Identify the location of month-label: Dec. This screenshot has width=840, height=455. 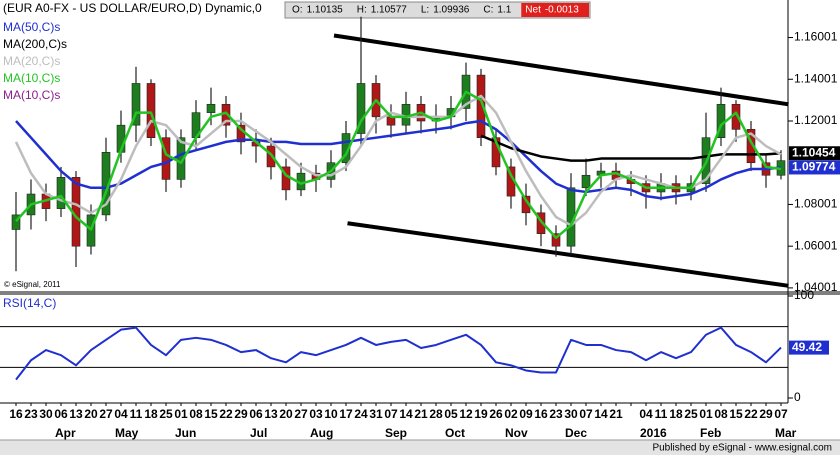
(576, 433).